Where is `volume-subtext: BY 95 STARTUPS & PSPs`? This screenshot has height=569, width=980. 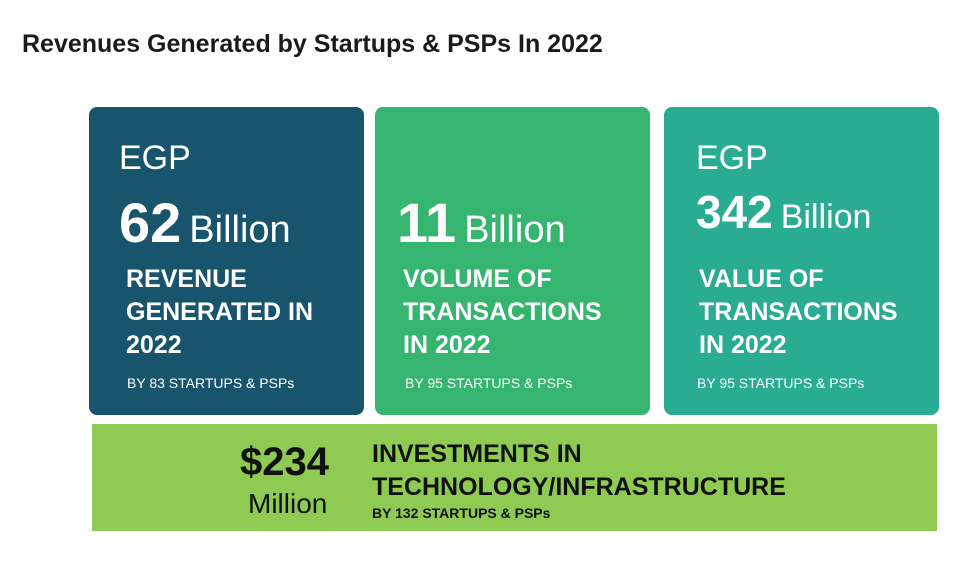
volume-subtext: BY 95 STARTUPS & PSPs is located at coordinates (489, 383).